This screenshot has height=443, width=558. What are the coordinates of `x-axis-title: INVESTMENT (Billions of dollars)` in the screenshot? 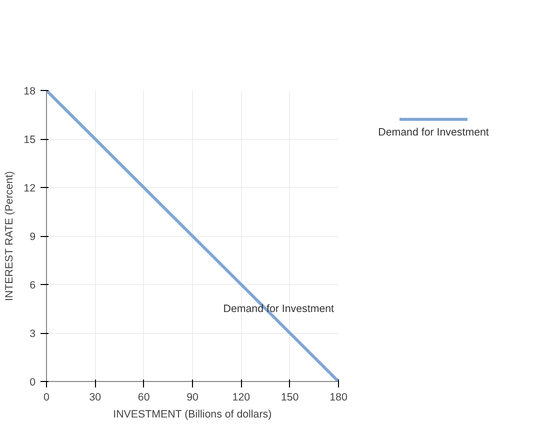 It's located at (192, 414).